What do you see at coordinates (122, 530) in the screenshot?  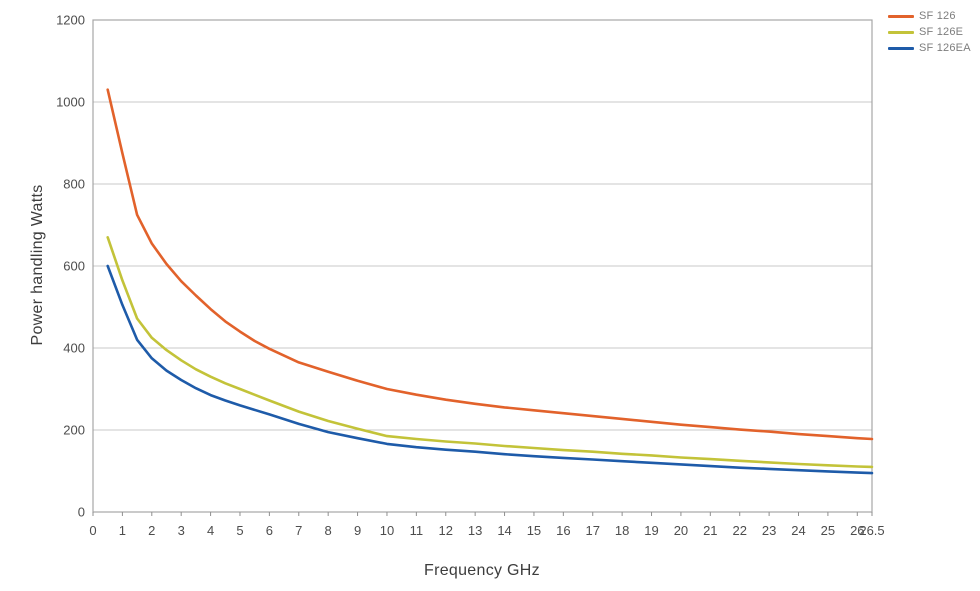 I see `x-tick-label: 1` at bounding box center [122, 530].